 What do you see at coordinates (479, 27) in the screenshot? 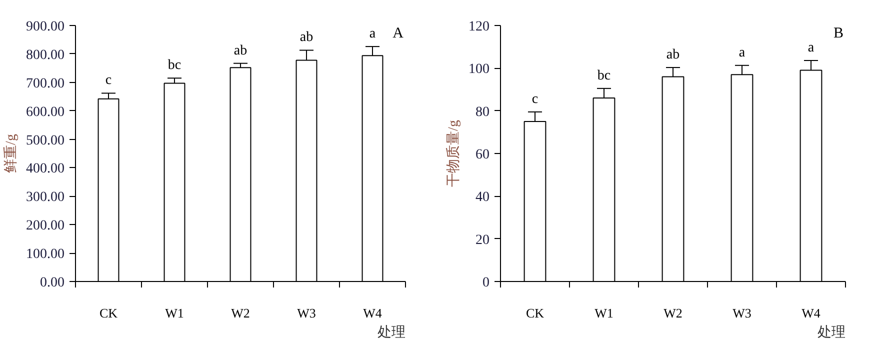
I see `y-tick-label: 120` at bounding box center [479, 27].